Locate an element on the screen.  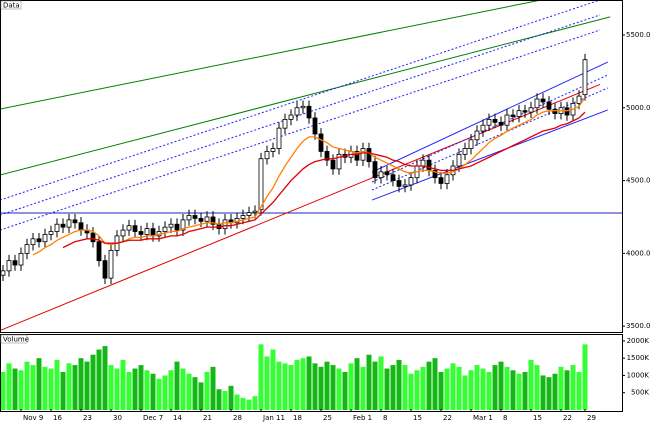
x-tick-label: 18 is located at coordinates (297, 418).